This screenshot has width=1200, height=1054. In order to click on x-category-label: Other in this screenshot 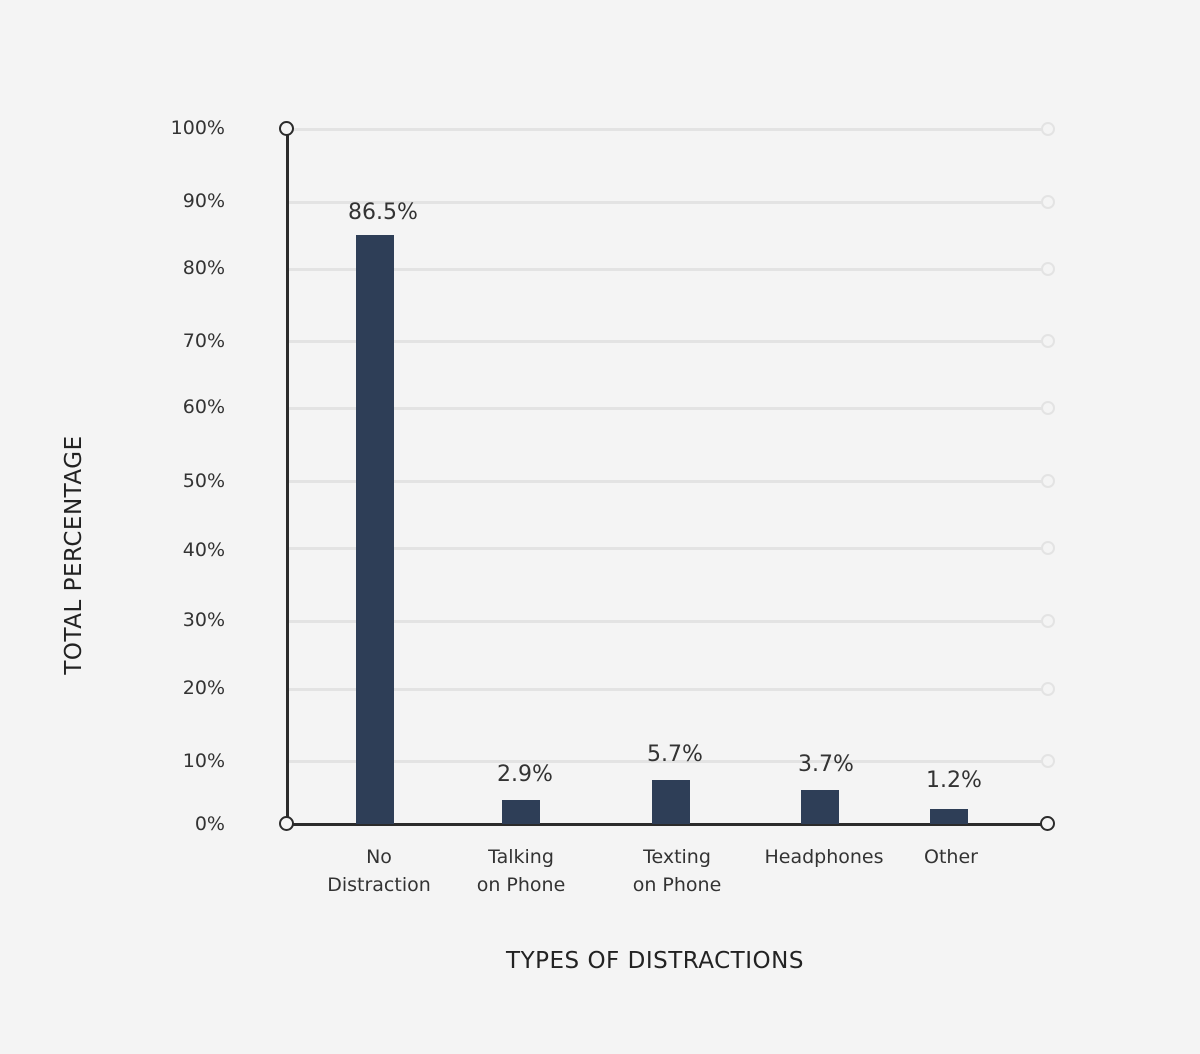, I will do `click(951, 857)`.